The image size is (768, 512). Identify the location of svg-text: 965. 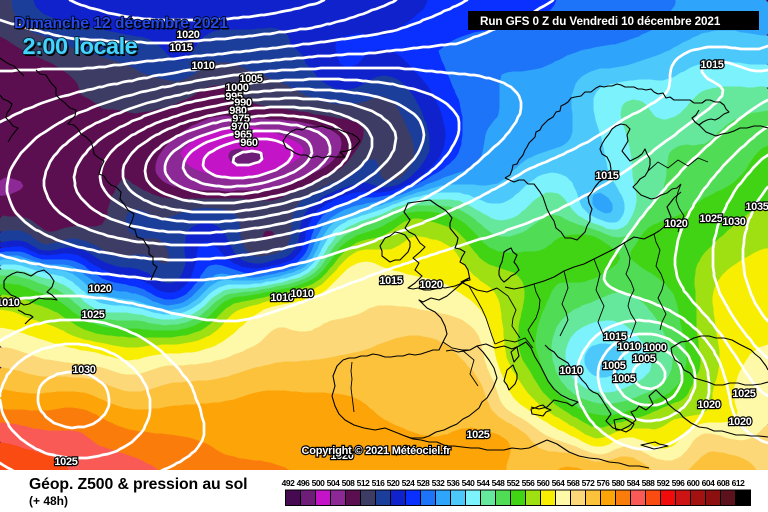
(243, 135).